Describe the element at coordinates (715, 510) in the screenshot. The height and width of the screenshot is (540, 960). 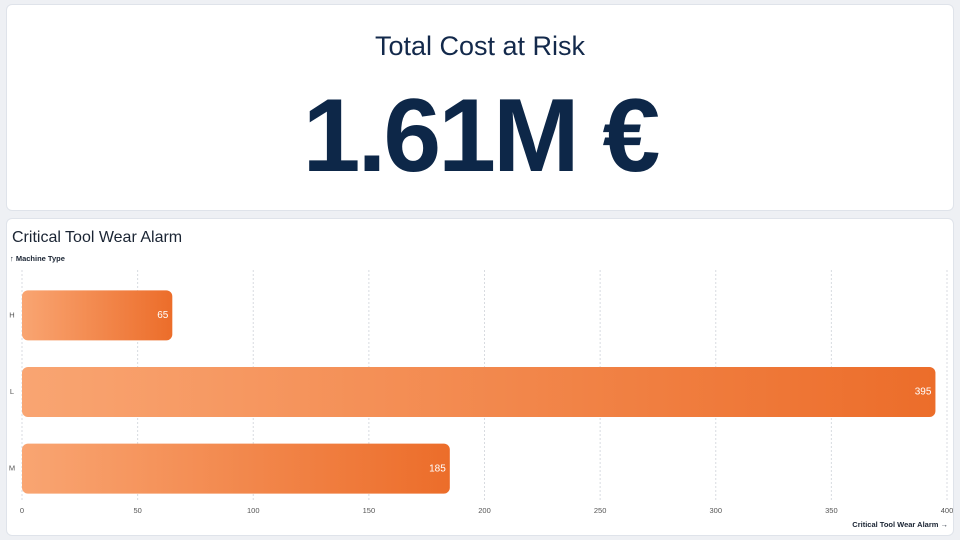
I see `x-tick-label: 300` at that location.